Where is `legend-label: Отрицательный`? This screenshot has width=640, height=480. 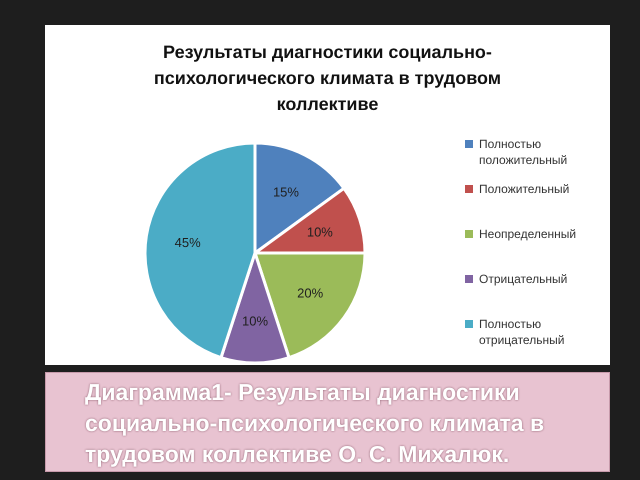 legend-label: Отрицательный is located at coordinates (523, 278).